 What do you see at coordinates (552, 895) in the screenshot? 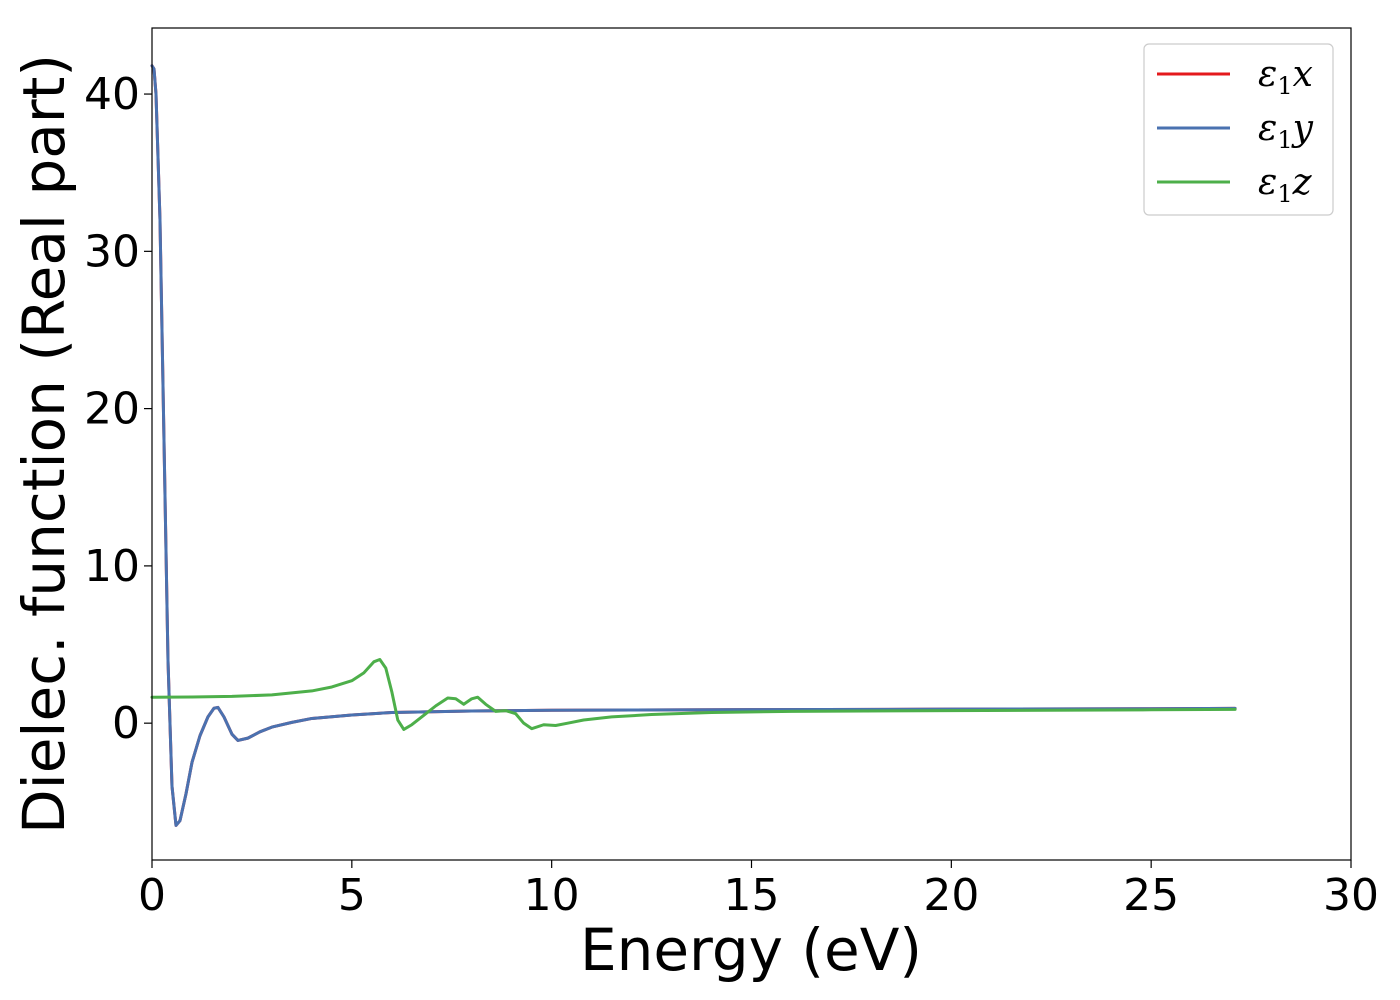
I see `x-tick-label: 10` at bounding box center [552, 895].